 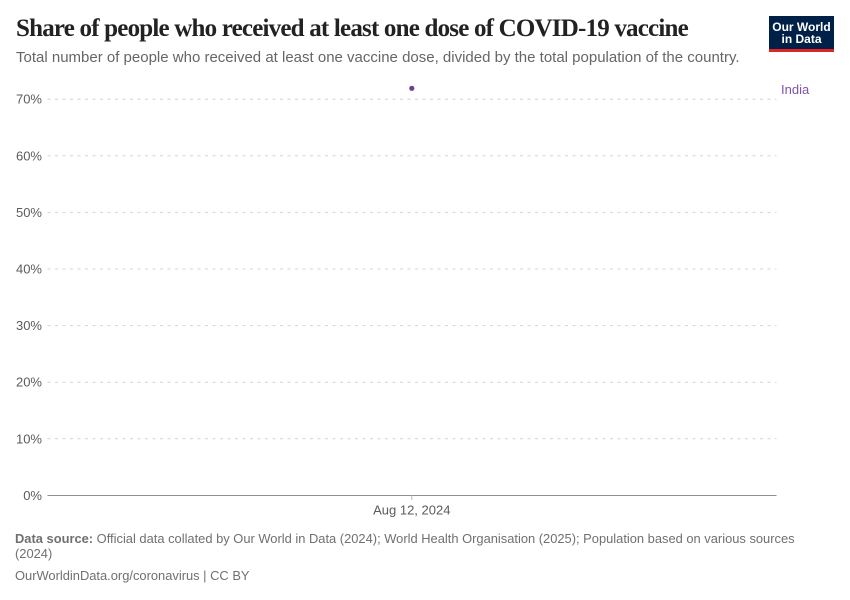 I want to click on svg-text: 50%, so click(x=29, y=212).